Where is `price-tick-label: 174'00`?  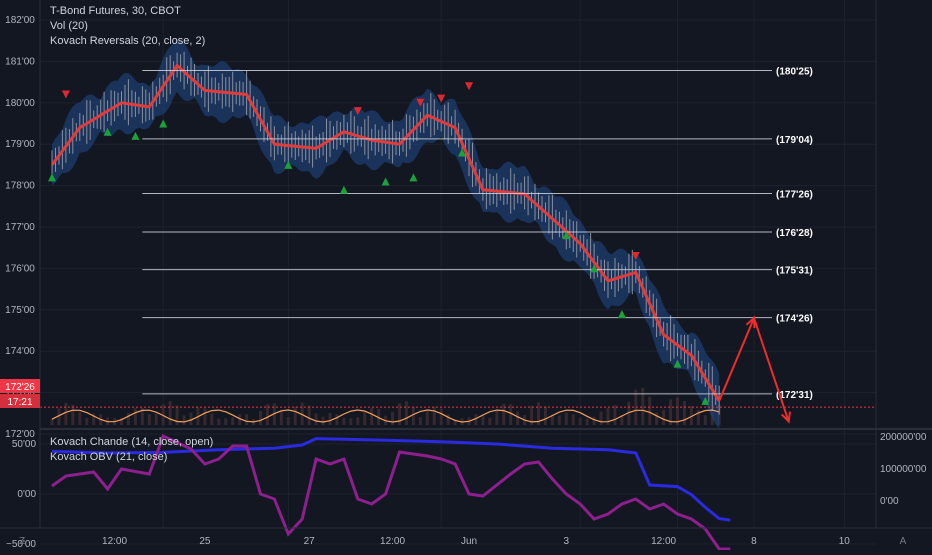
price-tick-label: 174'00 is located at coordinates (20, 351).